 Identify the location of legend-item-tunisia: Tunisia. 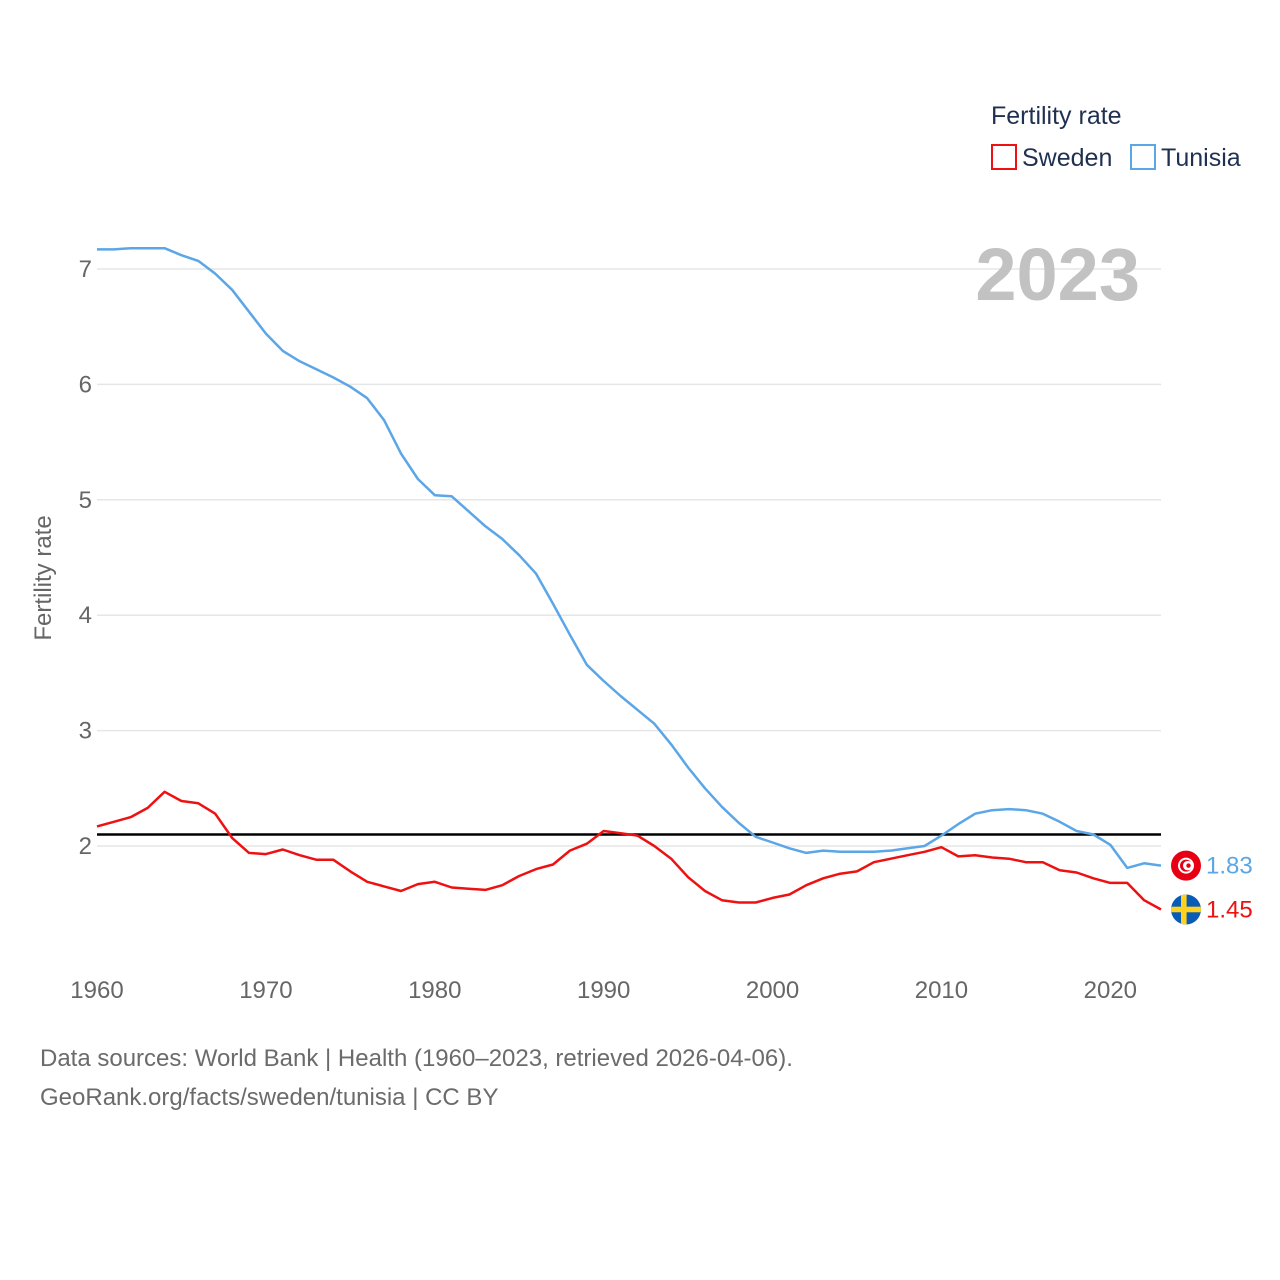
(1185, 158).